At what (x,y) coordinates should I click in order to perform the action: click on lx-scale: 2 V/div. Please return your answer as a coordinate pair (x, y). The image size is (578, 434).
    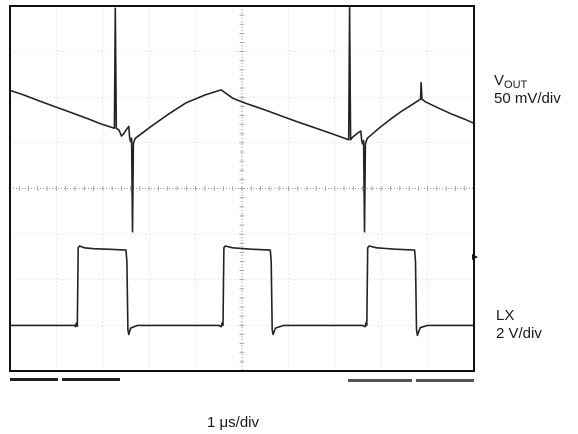
    Looking at the image, I should click on (519, 333).